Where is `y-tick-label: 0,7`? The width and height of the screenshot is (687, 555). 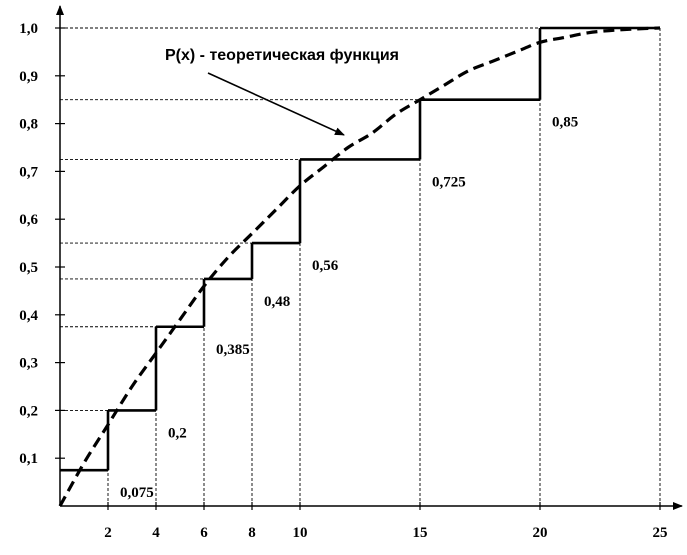 y-tick-label: 0,7 is located at coordinates (28, 172).